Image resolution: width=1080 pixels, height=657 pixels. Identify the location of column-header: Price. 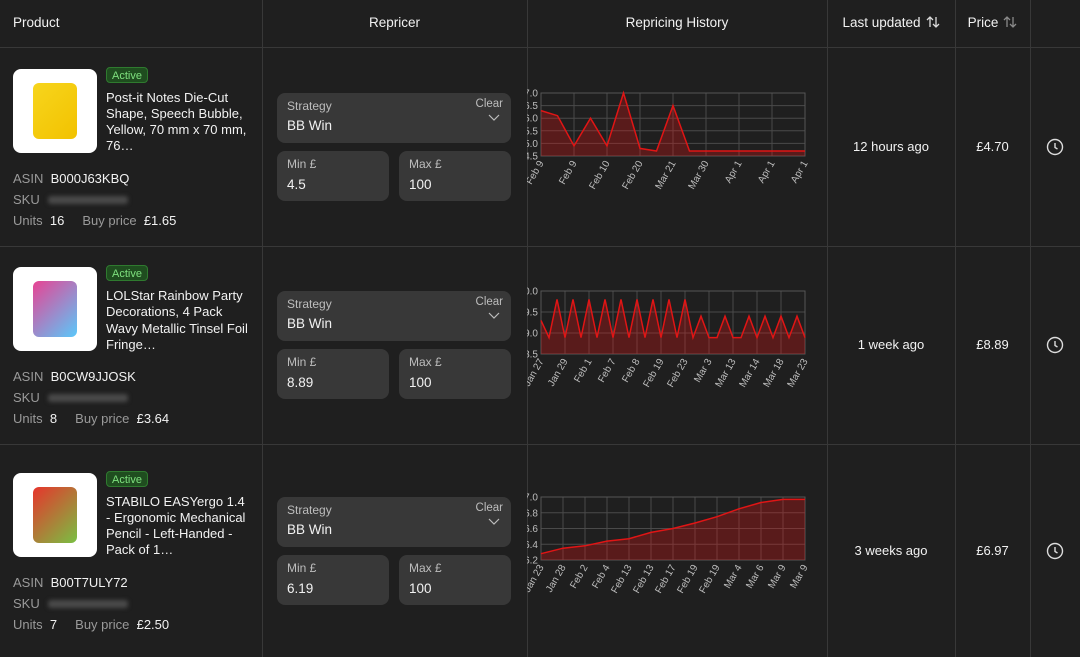
(992, 23).